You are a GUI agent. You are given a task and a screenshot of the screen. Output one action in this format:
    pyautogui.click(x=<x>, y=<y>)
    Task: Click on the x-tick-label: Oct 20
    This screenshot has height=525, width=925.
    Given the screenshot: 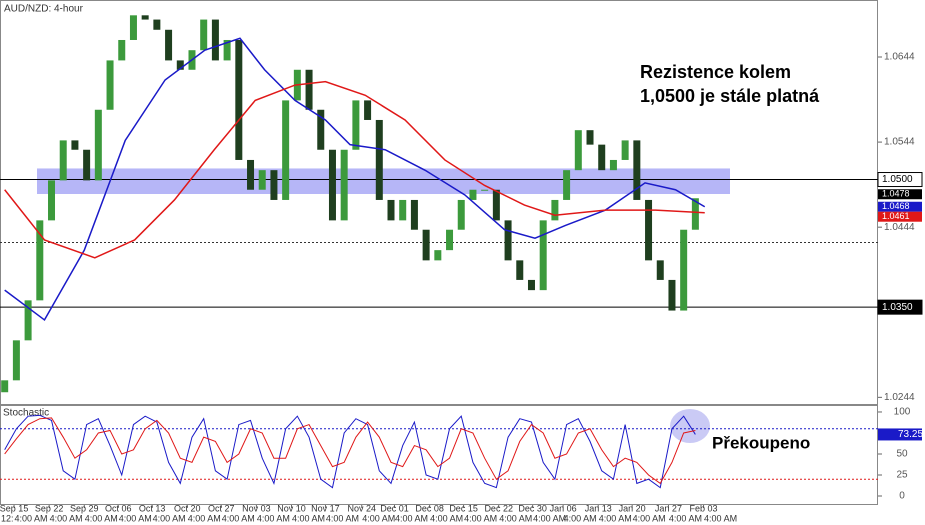 What is the action you would take?
    pyautogui.click(x=187, y=508)
    